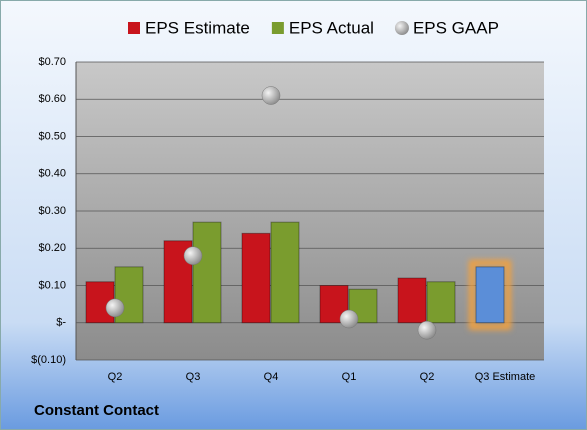 The image size is (587, 430). I want to click on legend-label: EPS GAAP, so click(456, 27).